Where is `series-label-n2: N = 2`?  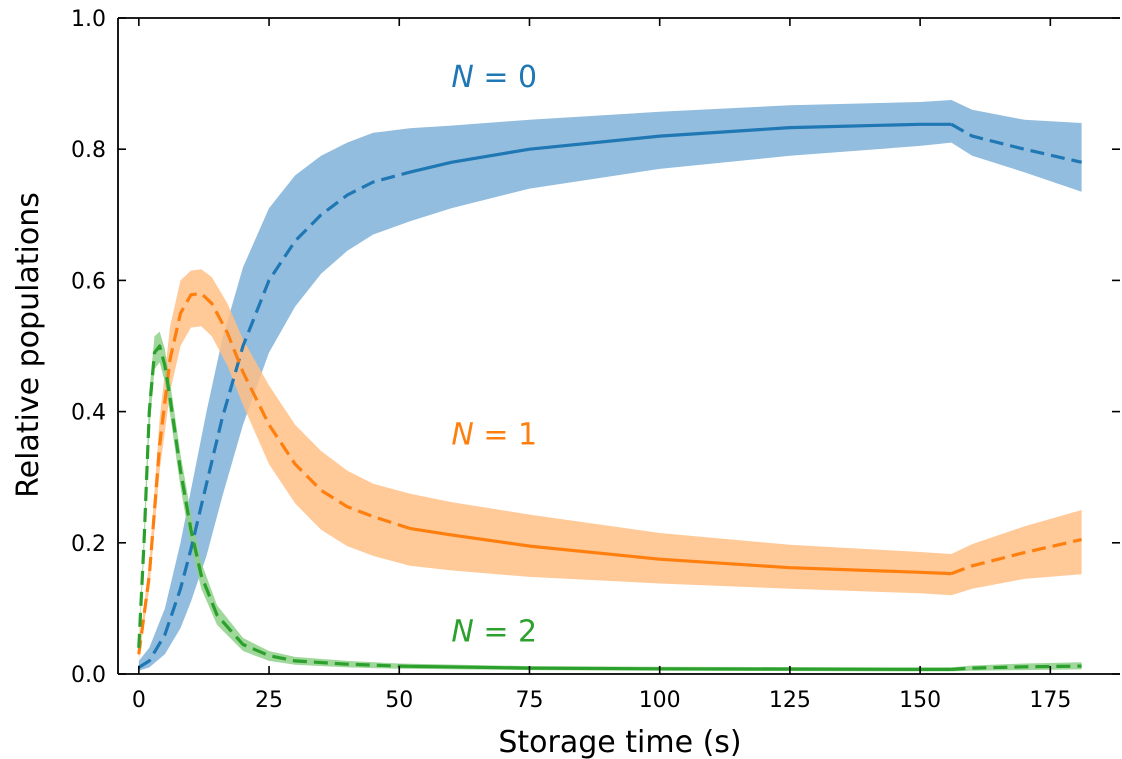 series-label-n2: N = 2 is located at coordinates (494, 631).